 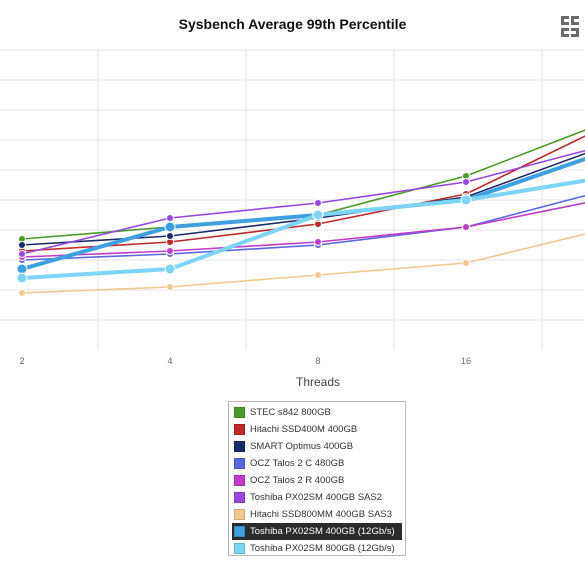 What do you see at coordinates (317, 361) in the screenshot?
I see `x-tick-label: 8` at bounding box center [317, 361].